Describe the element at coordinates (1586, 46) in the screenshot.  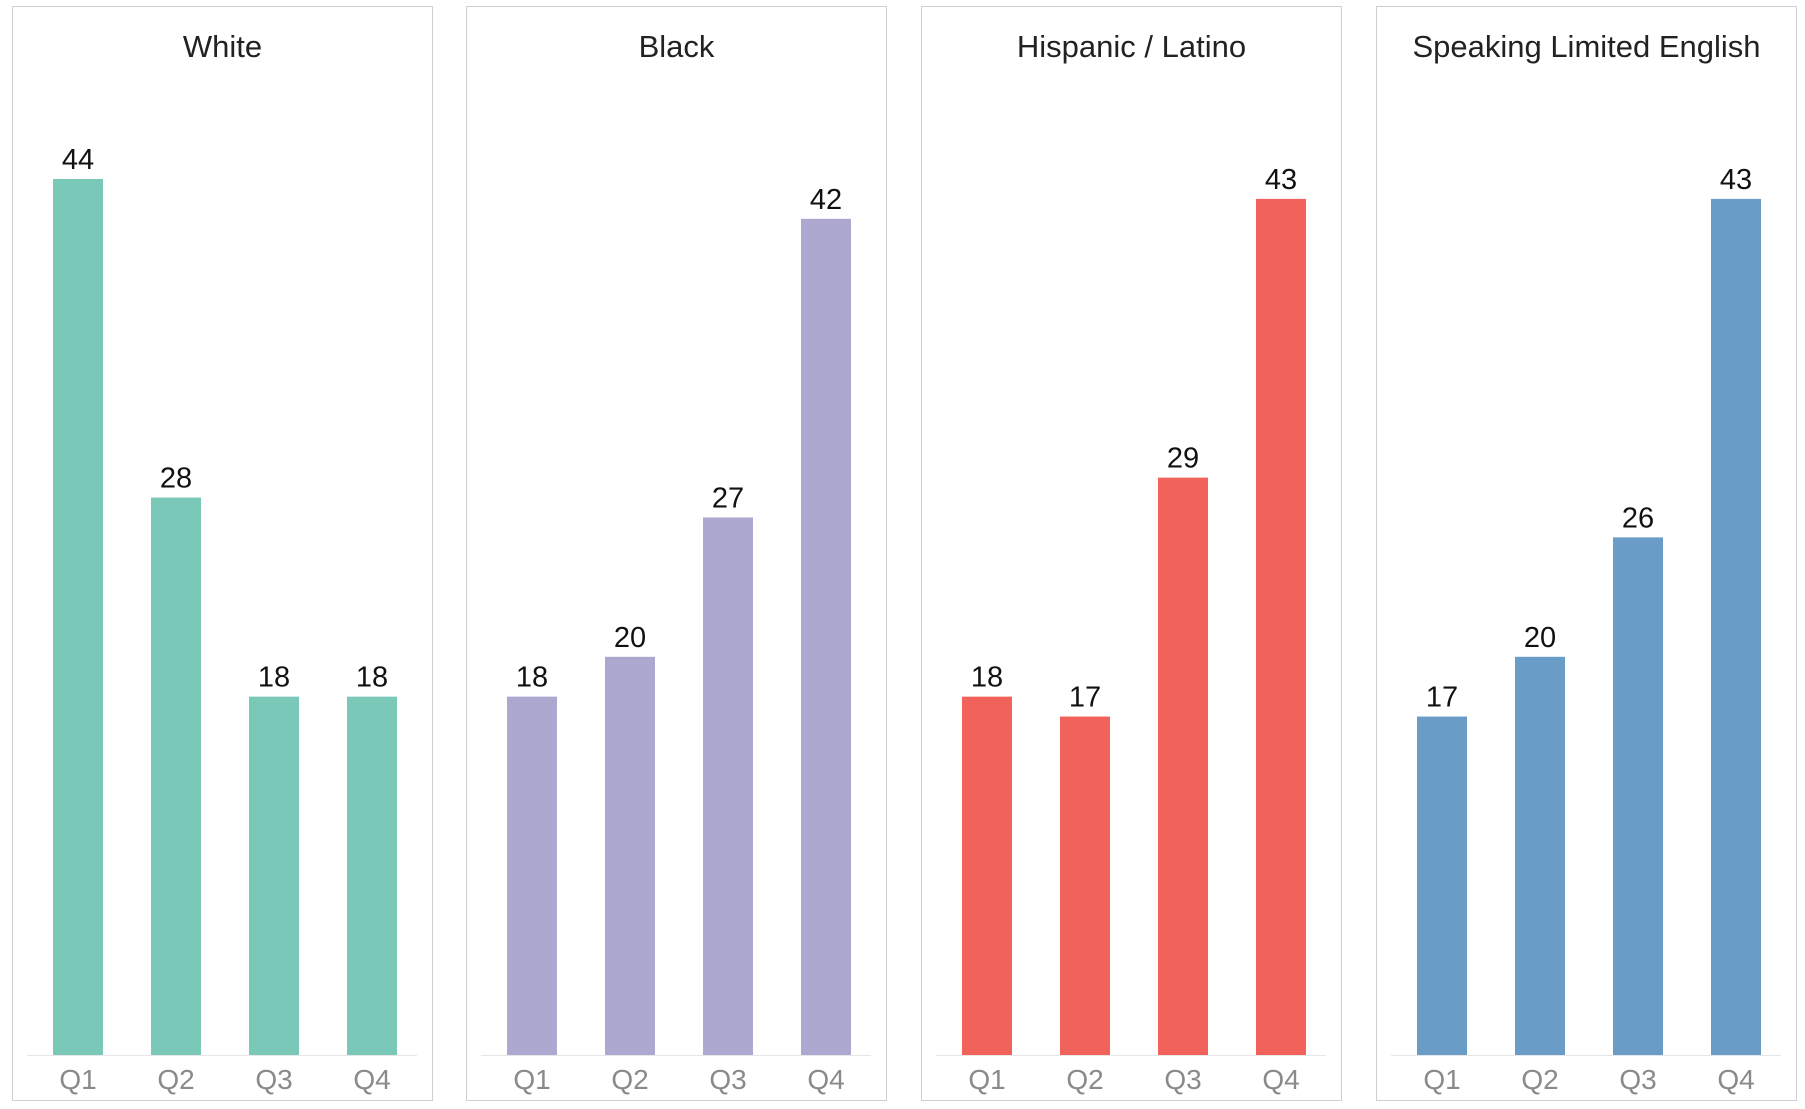
I see `panel-title: Speaking Limited English` at that location.